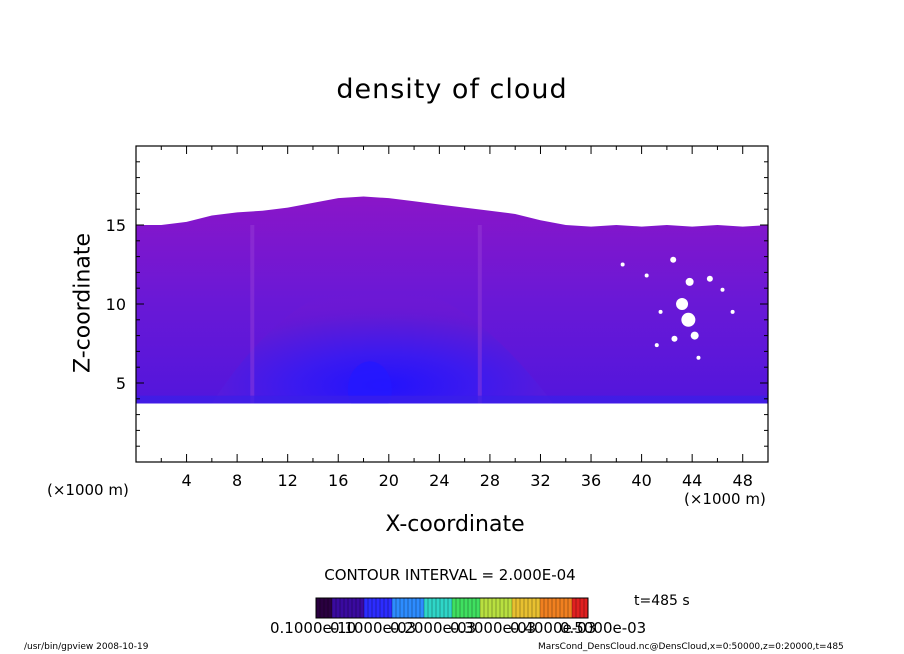 The image size is (904, 654). What do you see at coordinates (662, 601) in the screenshot?
I see `time-label: t=485 s` at bounding box center [662, 601].